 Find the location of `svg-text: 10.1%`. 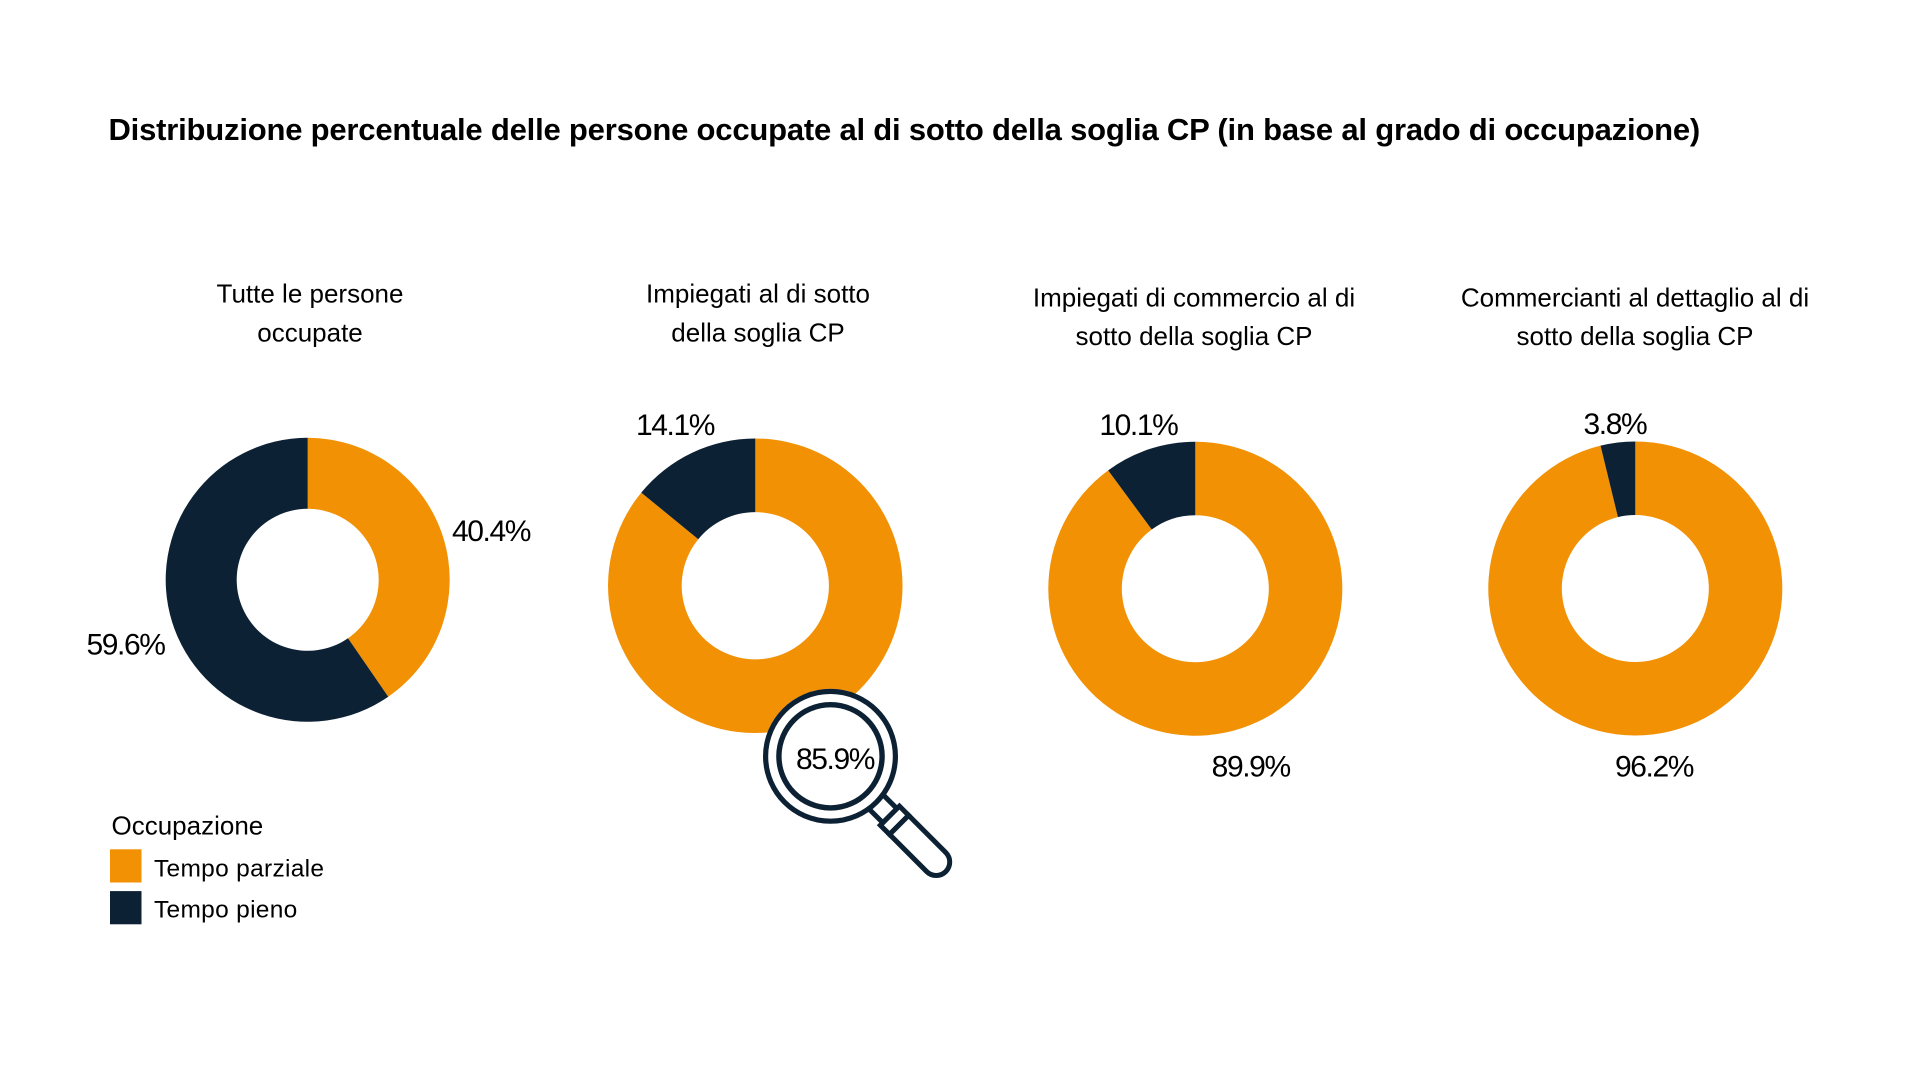

svg-text: 10.1% is located at coordinates (1138, 425).